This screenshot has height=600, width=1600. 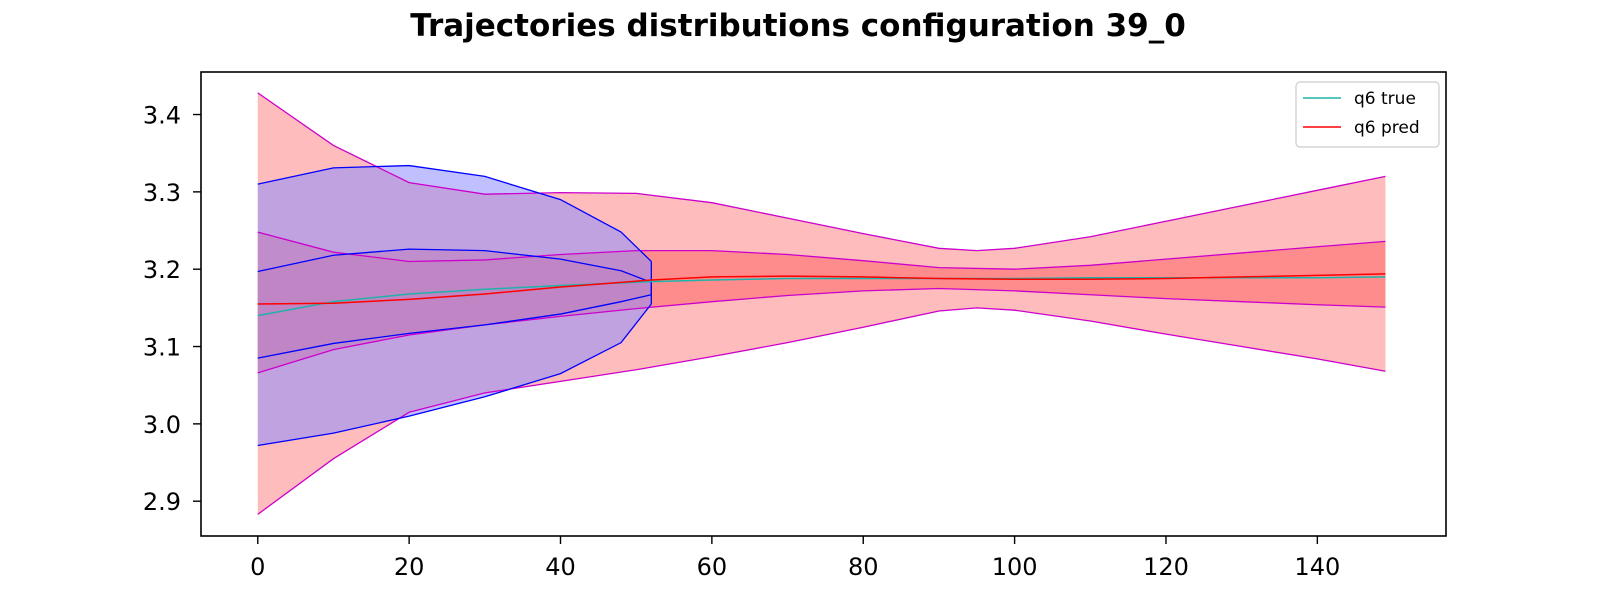 What do you see at coordinates (162, 270) in the screenshot?
I see `y-tick-label: 3.2` at bounding box center [162, 270].